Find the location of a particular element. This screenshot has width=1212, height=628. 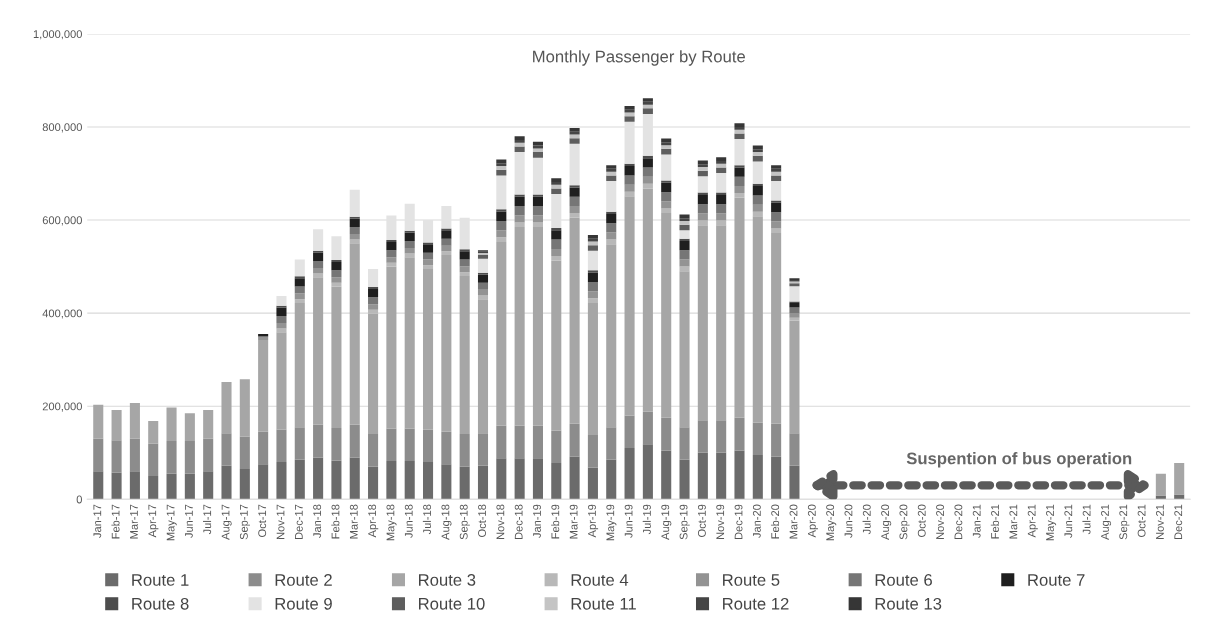

x-tick-label: Sep-17 is located at coordinates (244, 522).